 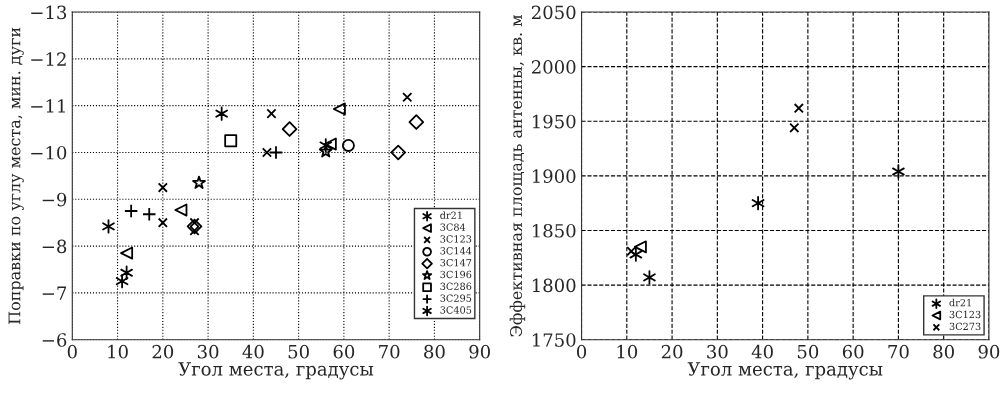 What do you see at coordinates (49, 12) in the screenshot?
I see `y-tick-label: −13` at bounding box center [49, 12].